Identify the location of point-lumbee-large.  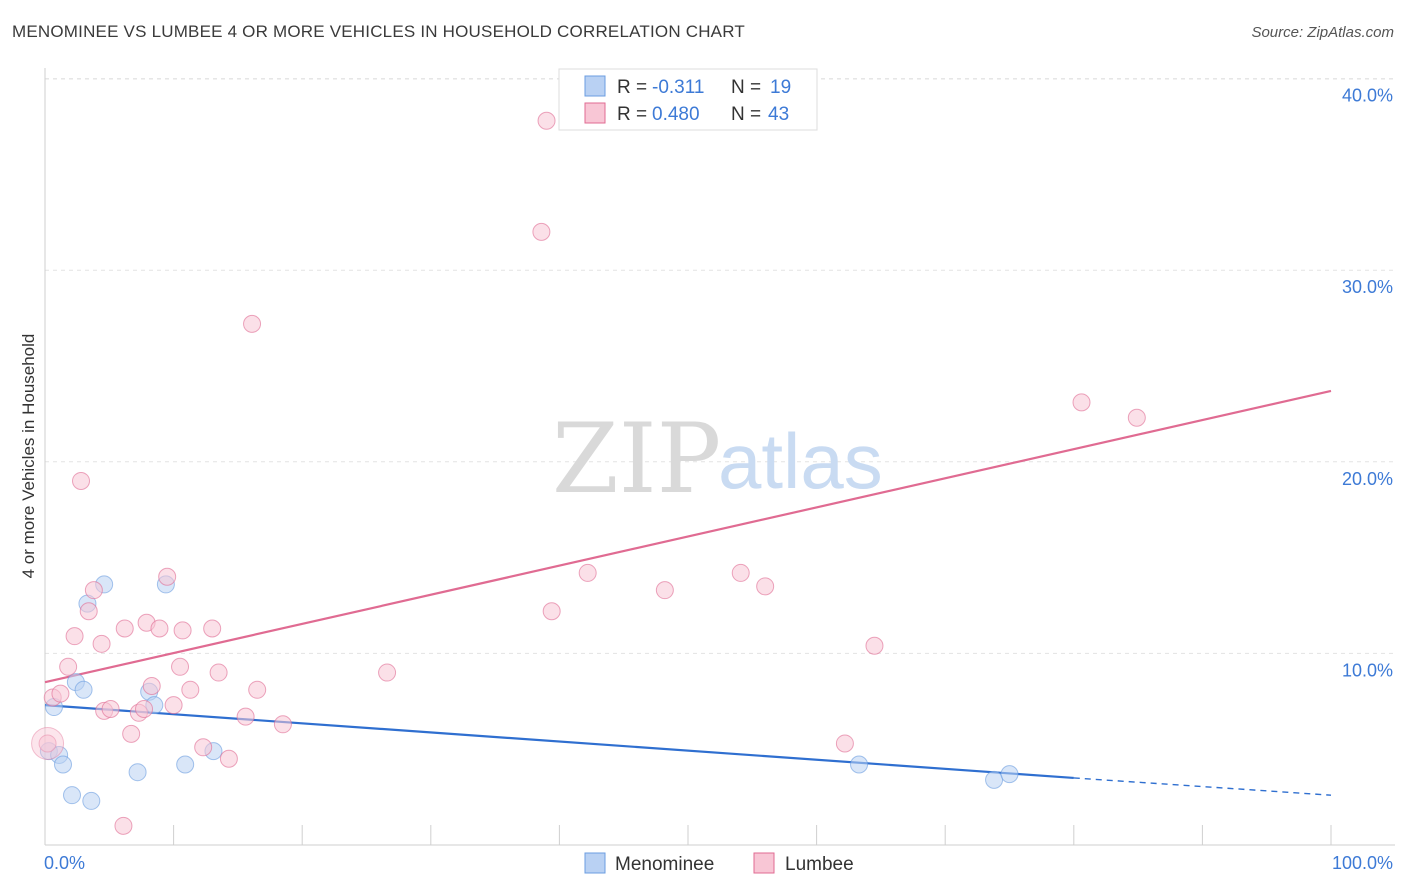
(48, 743).